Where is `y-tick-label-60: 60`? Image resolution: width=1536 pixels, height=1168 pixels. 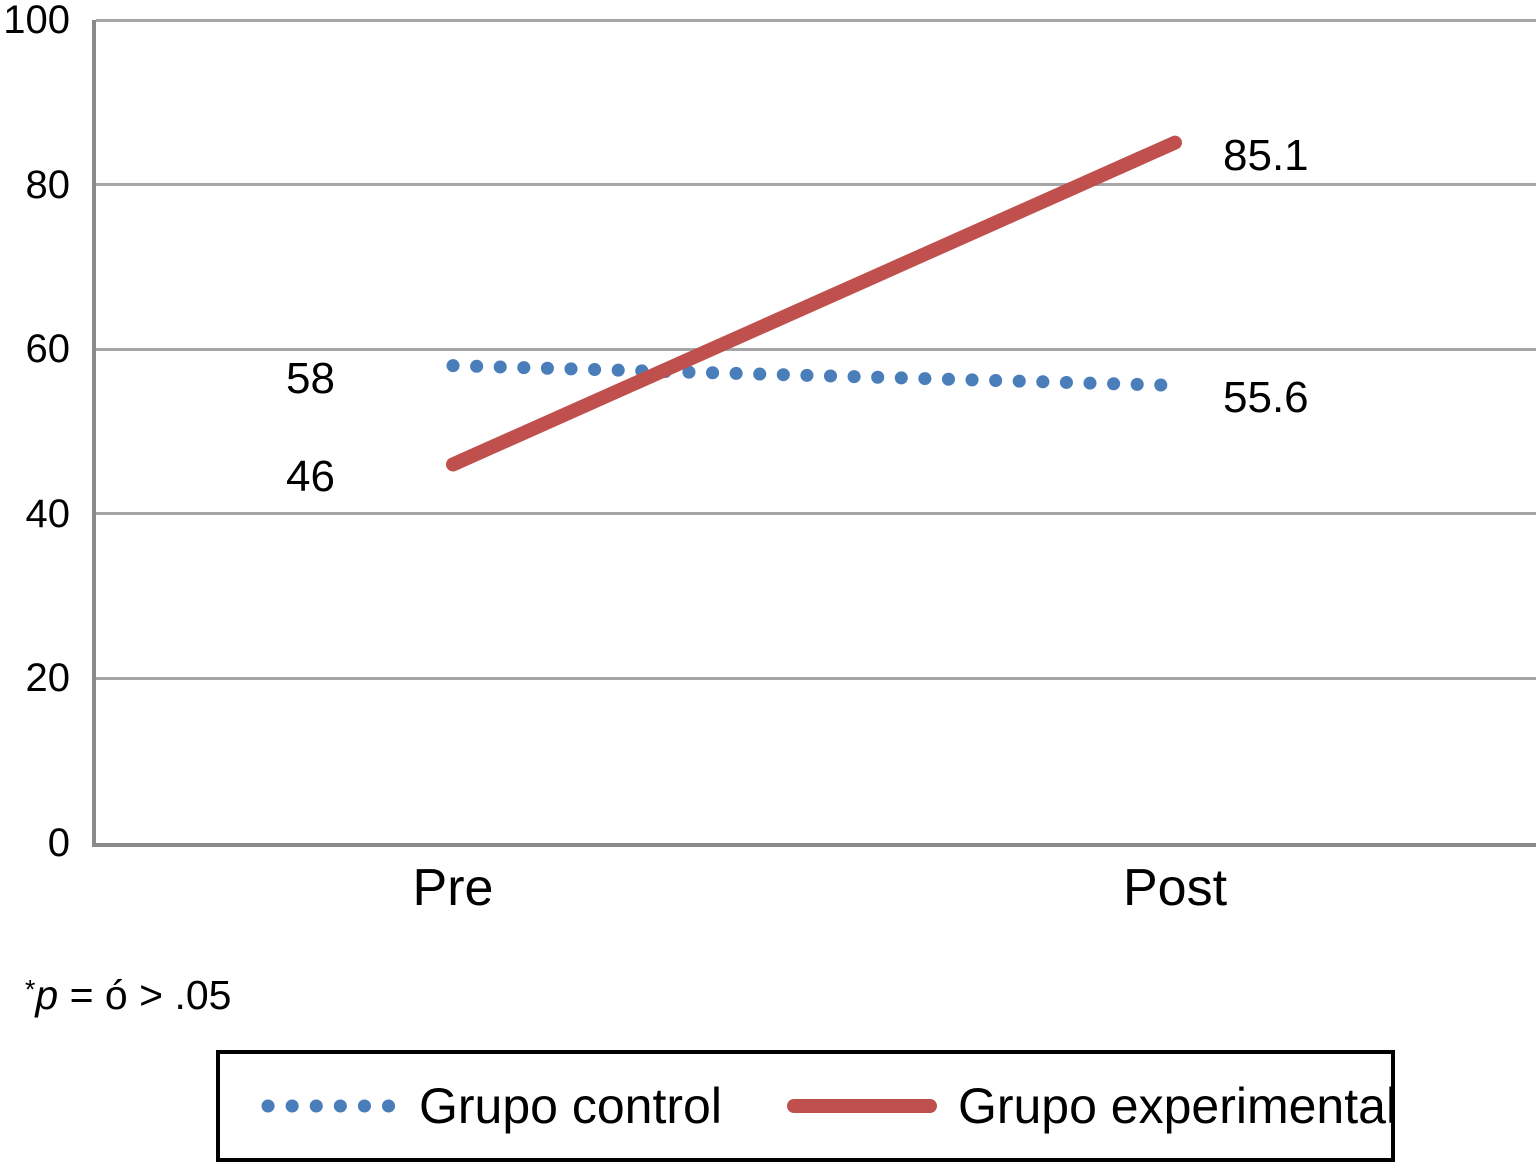
y-tick-label-60: 60 is located at coordinates (48, 349).